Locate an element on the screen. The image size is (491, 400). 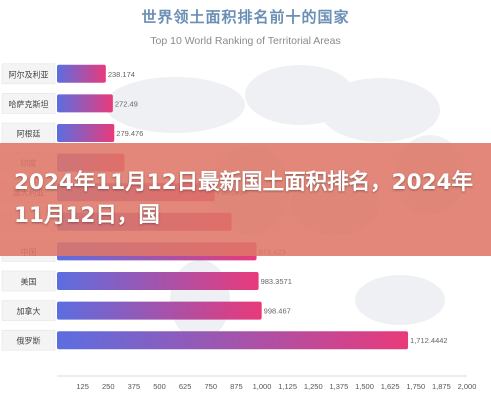
headline-text: 2024年11月12日最新国土面积排名，2024年11月12日，国 is located at coordinates (244, 199).